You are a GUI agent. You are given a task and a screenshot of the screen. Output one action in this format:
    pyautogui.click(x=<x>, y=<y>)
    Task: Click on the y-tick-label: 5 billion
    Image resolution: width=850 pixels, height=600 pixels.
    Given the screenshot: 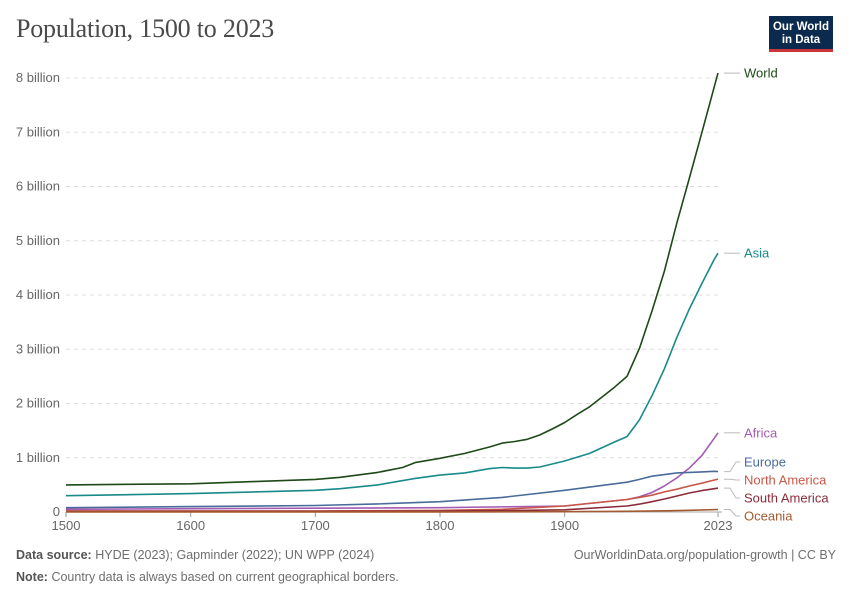 What is the action you would take?
    pyautogui.click(x=38, y=240)
    